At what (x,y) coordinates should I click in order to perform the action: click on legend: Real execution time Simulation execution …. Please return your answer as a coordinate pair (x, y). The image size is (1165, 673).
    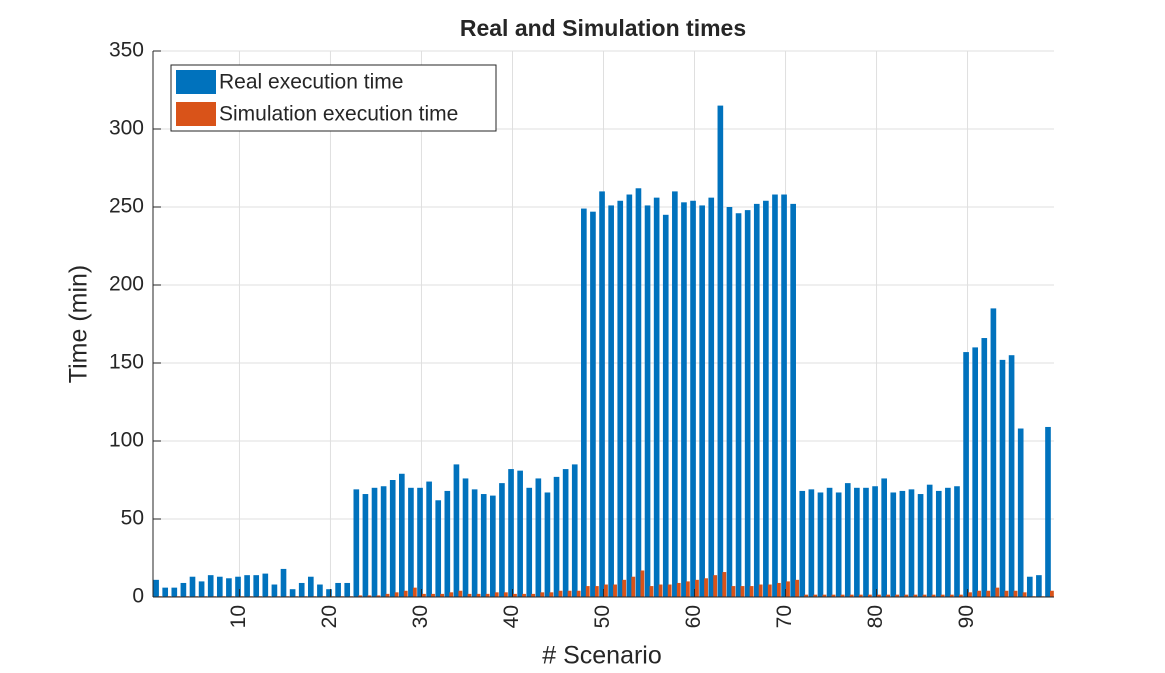
    Looking at the image, I should click on (333, 98).